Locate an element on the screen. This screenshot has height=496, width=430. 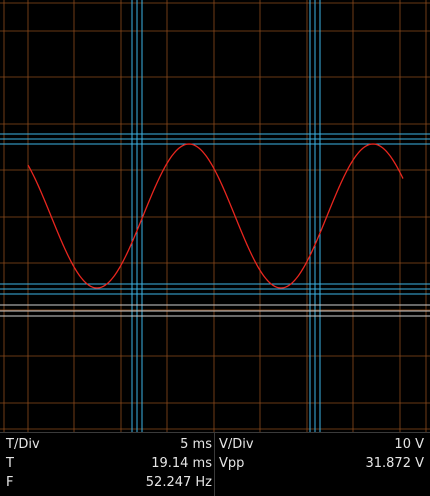
frequency-value: 52.247 Hz is located at coordinates (178, 482).